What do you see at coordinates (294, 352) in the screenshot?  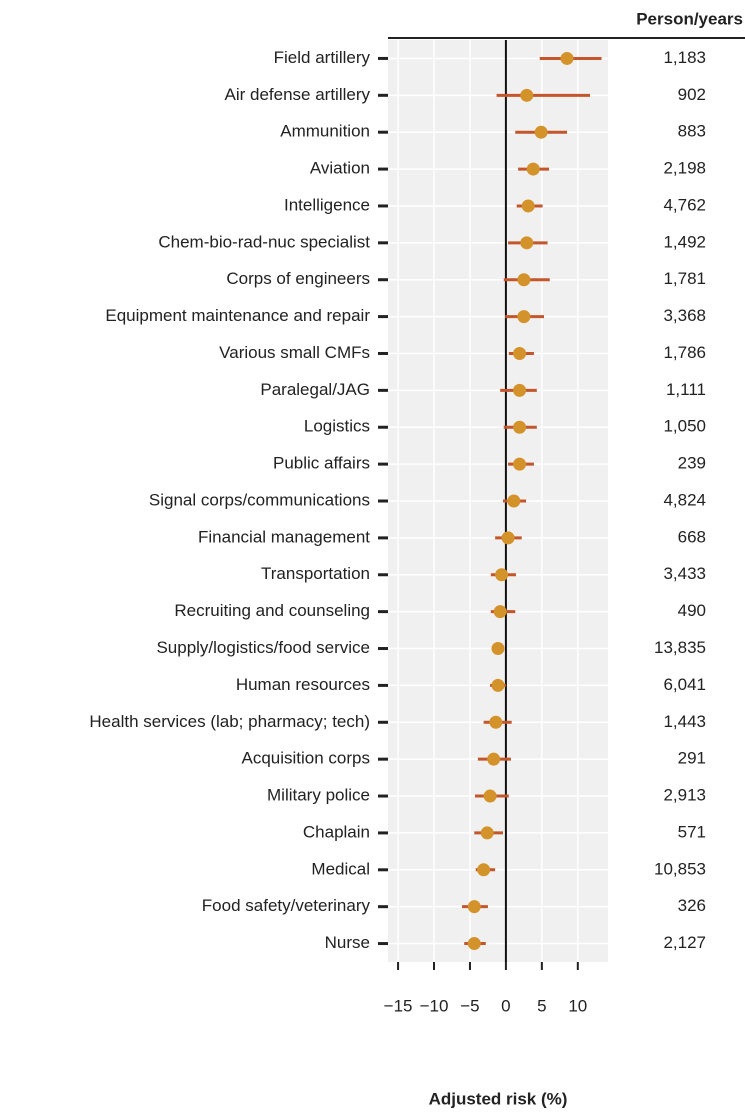 I see `y-tick-label: Various small CMFs` at bounding box center [294, 352].